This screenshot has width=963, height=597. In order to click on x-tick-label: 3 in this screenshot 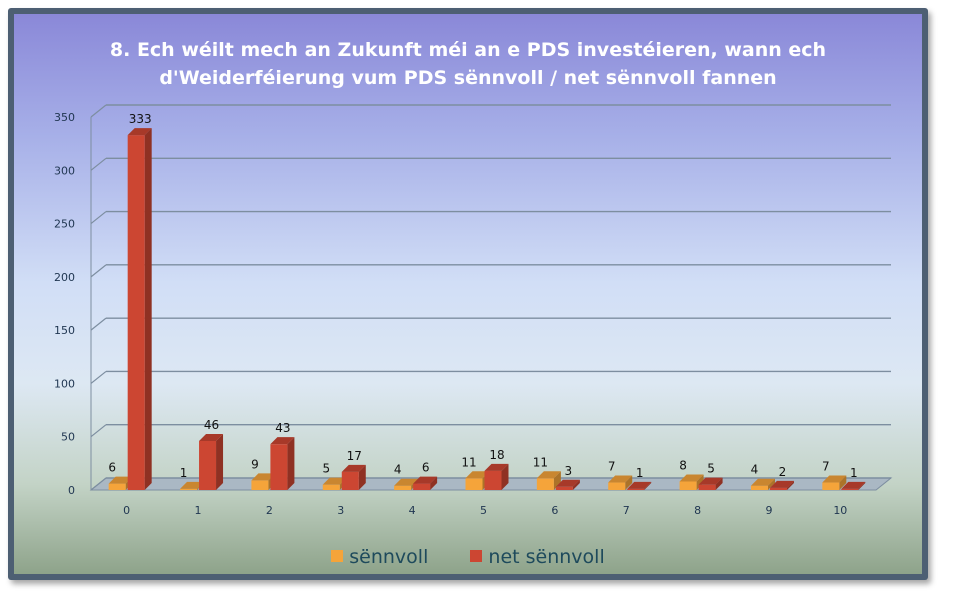, I will do `click(340, 510)`.